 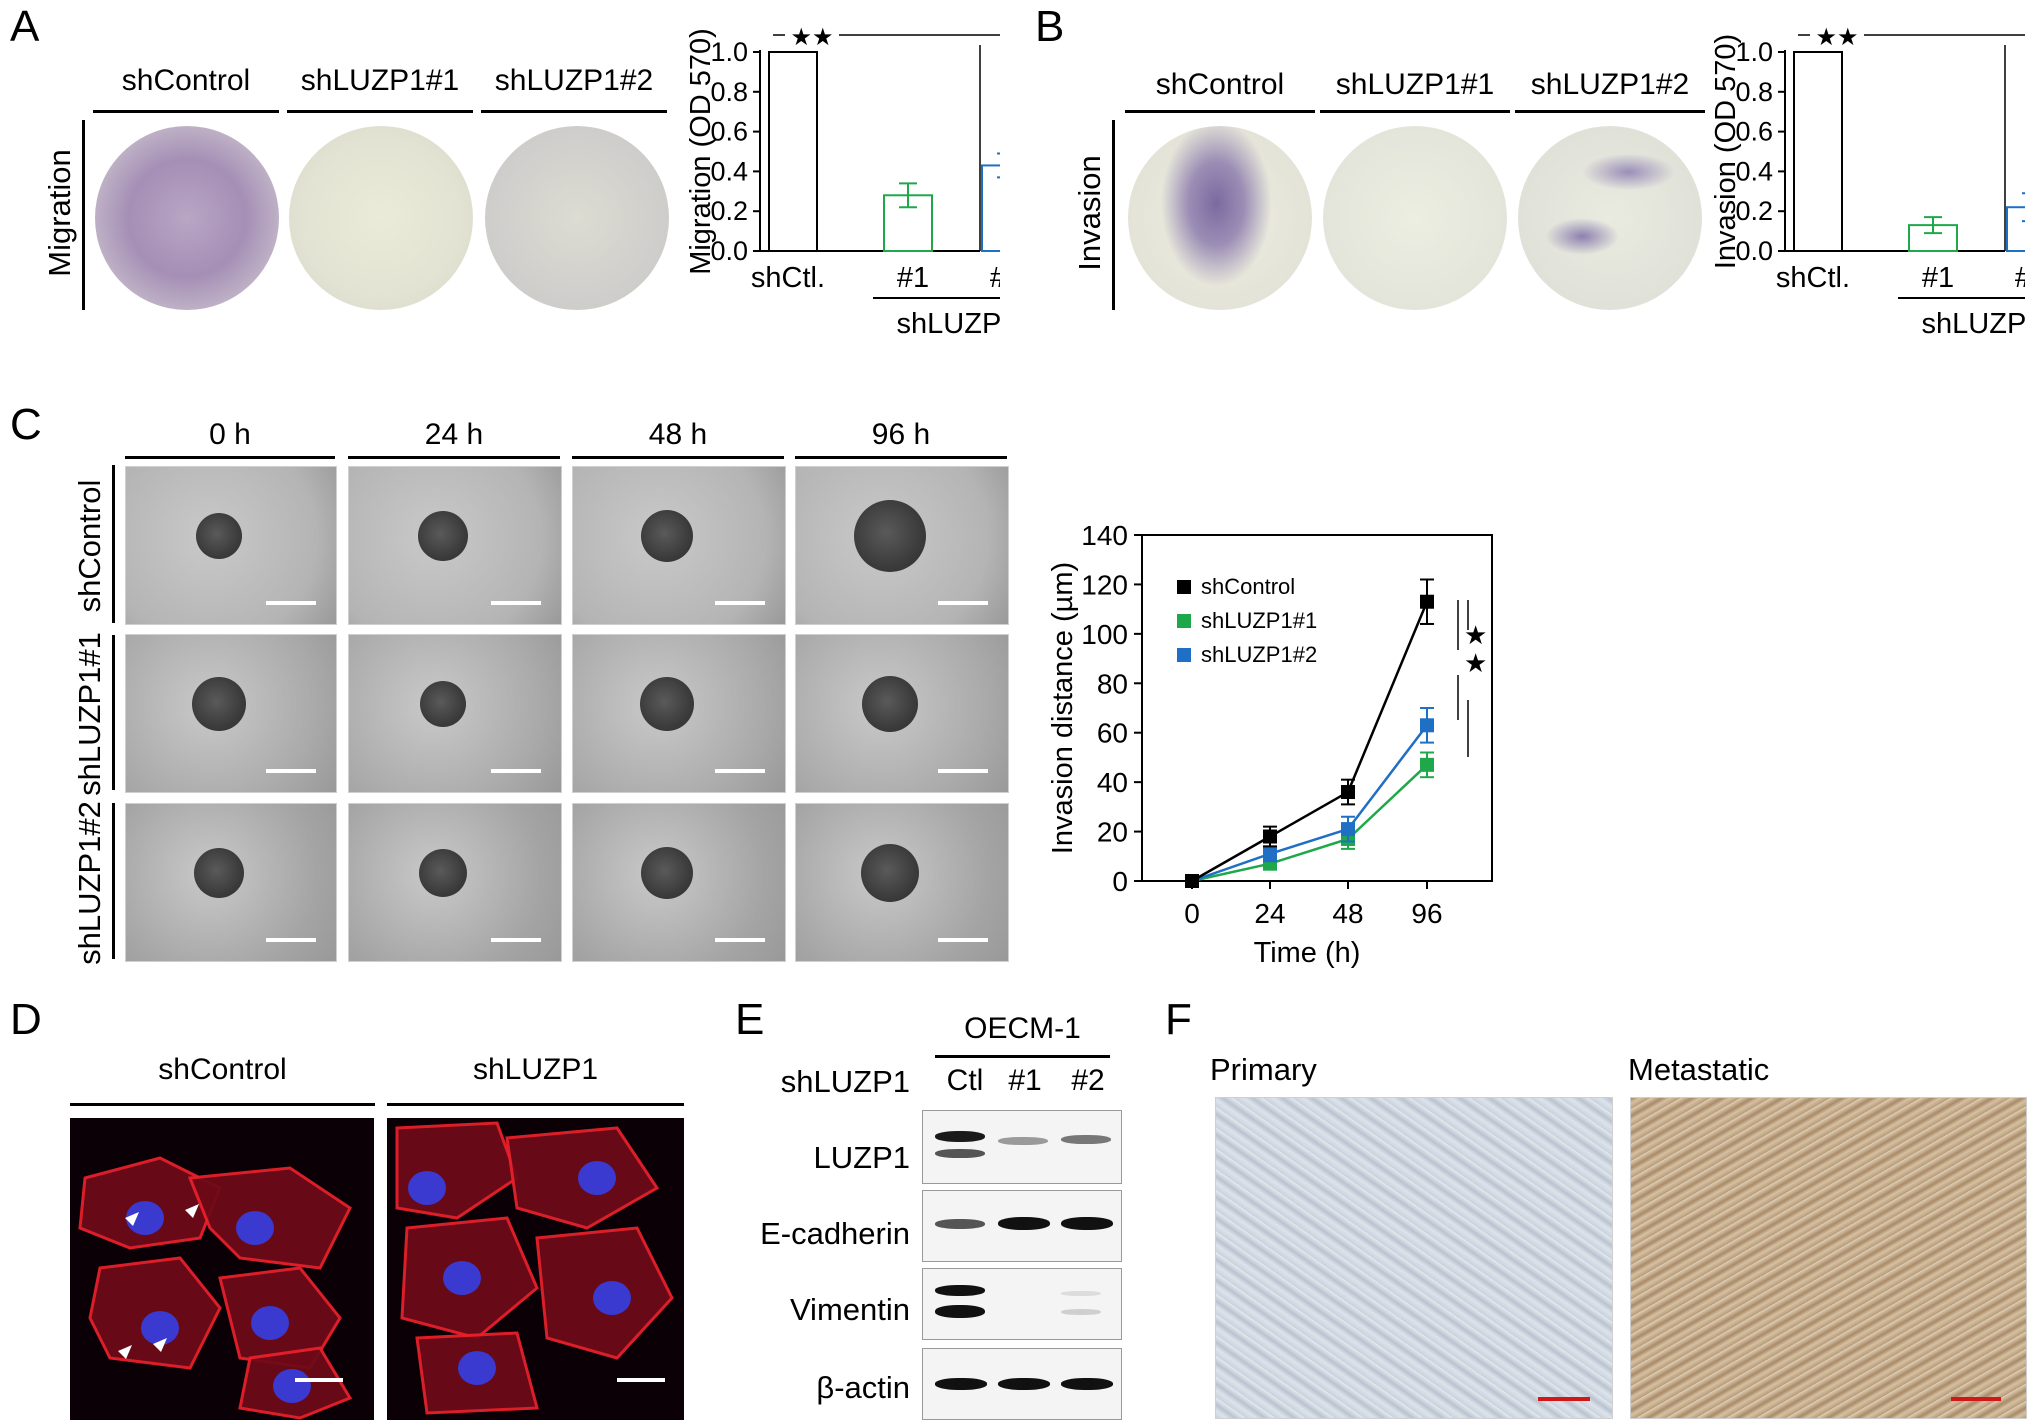 I want to click on inv-cat-ctl: shCtl., so click(x=1813, y=278).